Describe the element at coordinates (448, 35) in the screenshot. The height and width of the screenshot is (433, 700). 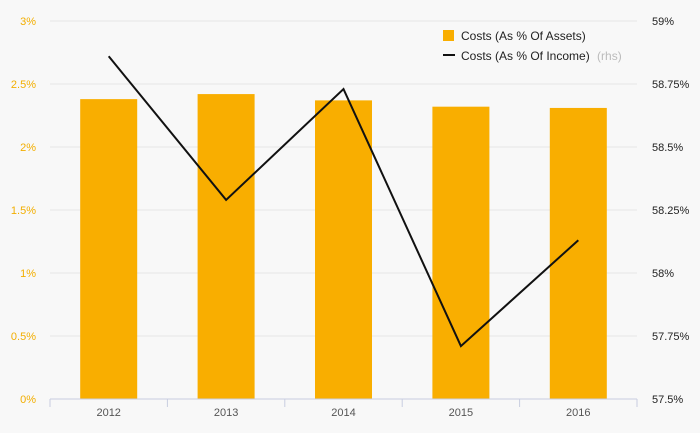
I see `legend-swatch-costs-assets` at that location.